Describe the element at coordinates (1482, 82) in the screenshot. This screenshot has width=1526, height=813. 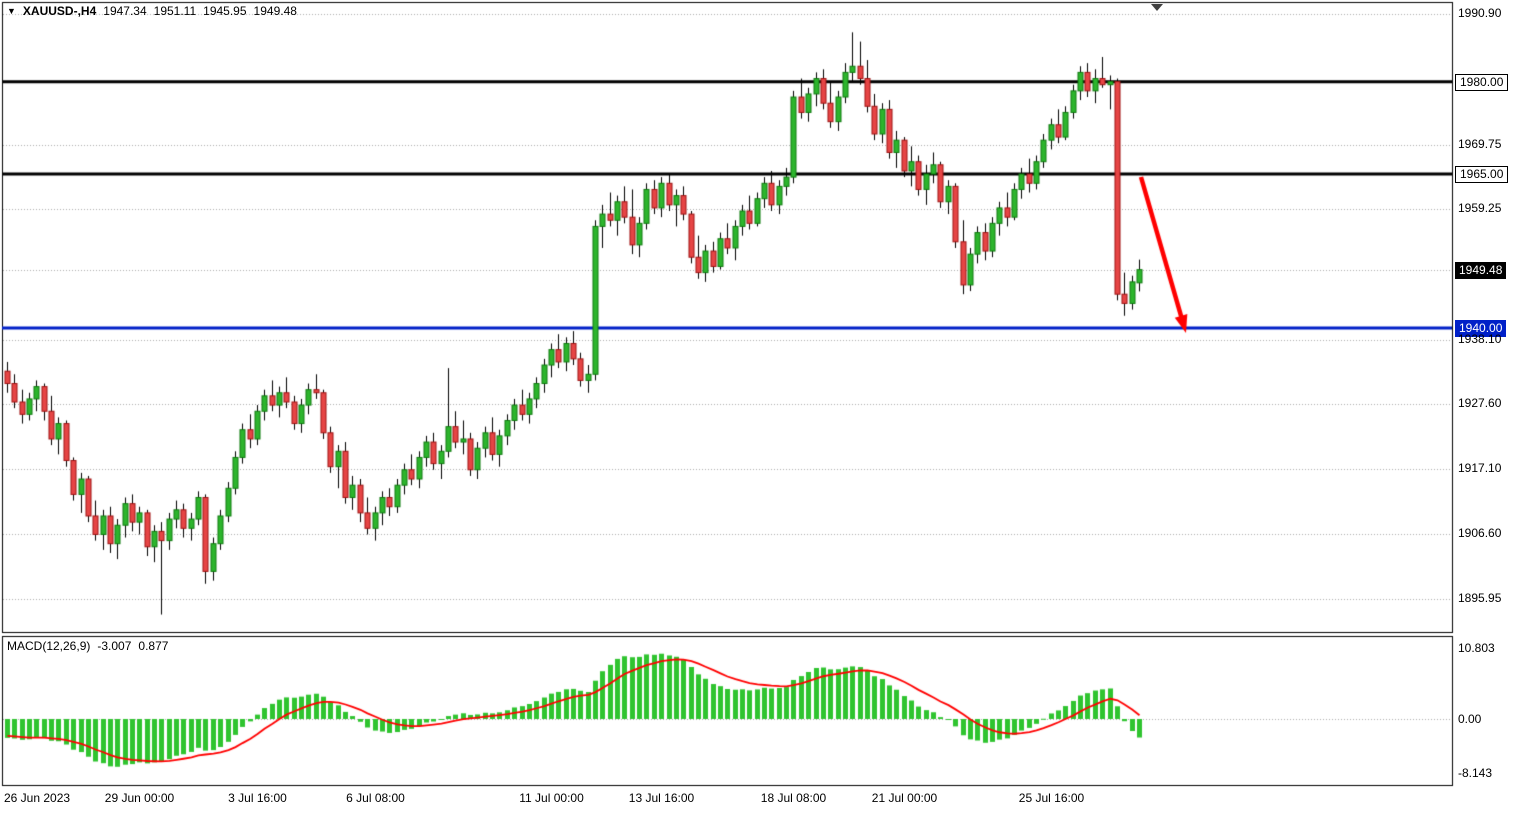
I see `price-axis-label: 1980.00` at that location.